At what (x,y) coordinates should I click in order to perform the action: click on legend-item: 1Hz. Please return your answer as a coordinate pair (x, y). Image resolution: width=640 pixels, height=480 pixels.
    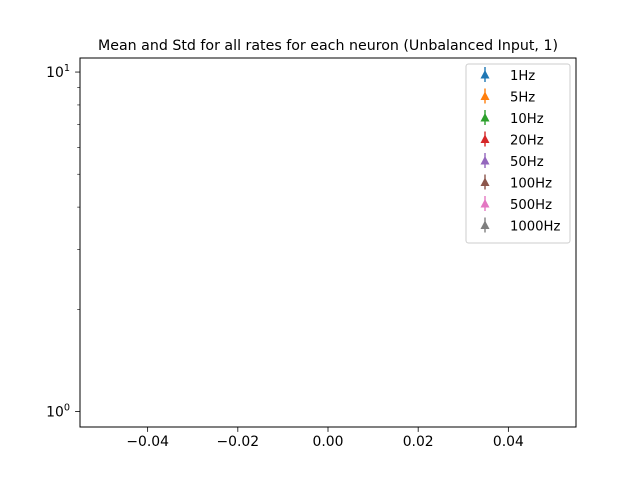
    Looking at the image, I should click on (507, 75).